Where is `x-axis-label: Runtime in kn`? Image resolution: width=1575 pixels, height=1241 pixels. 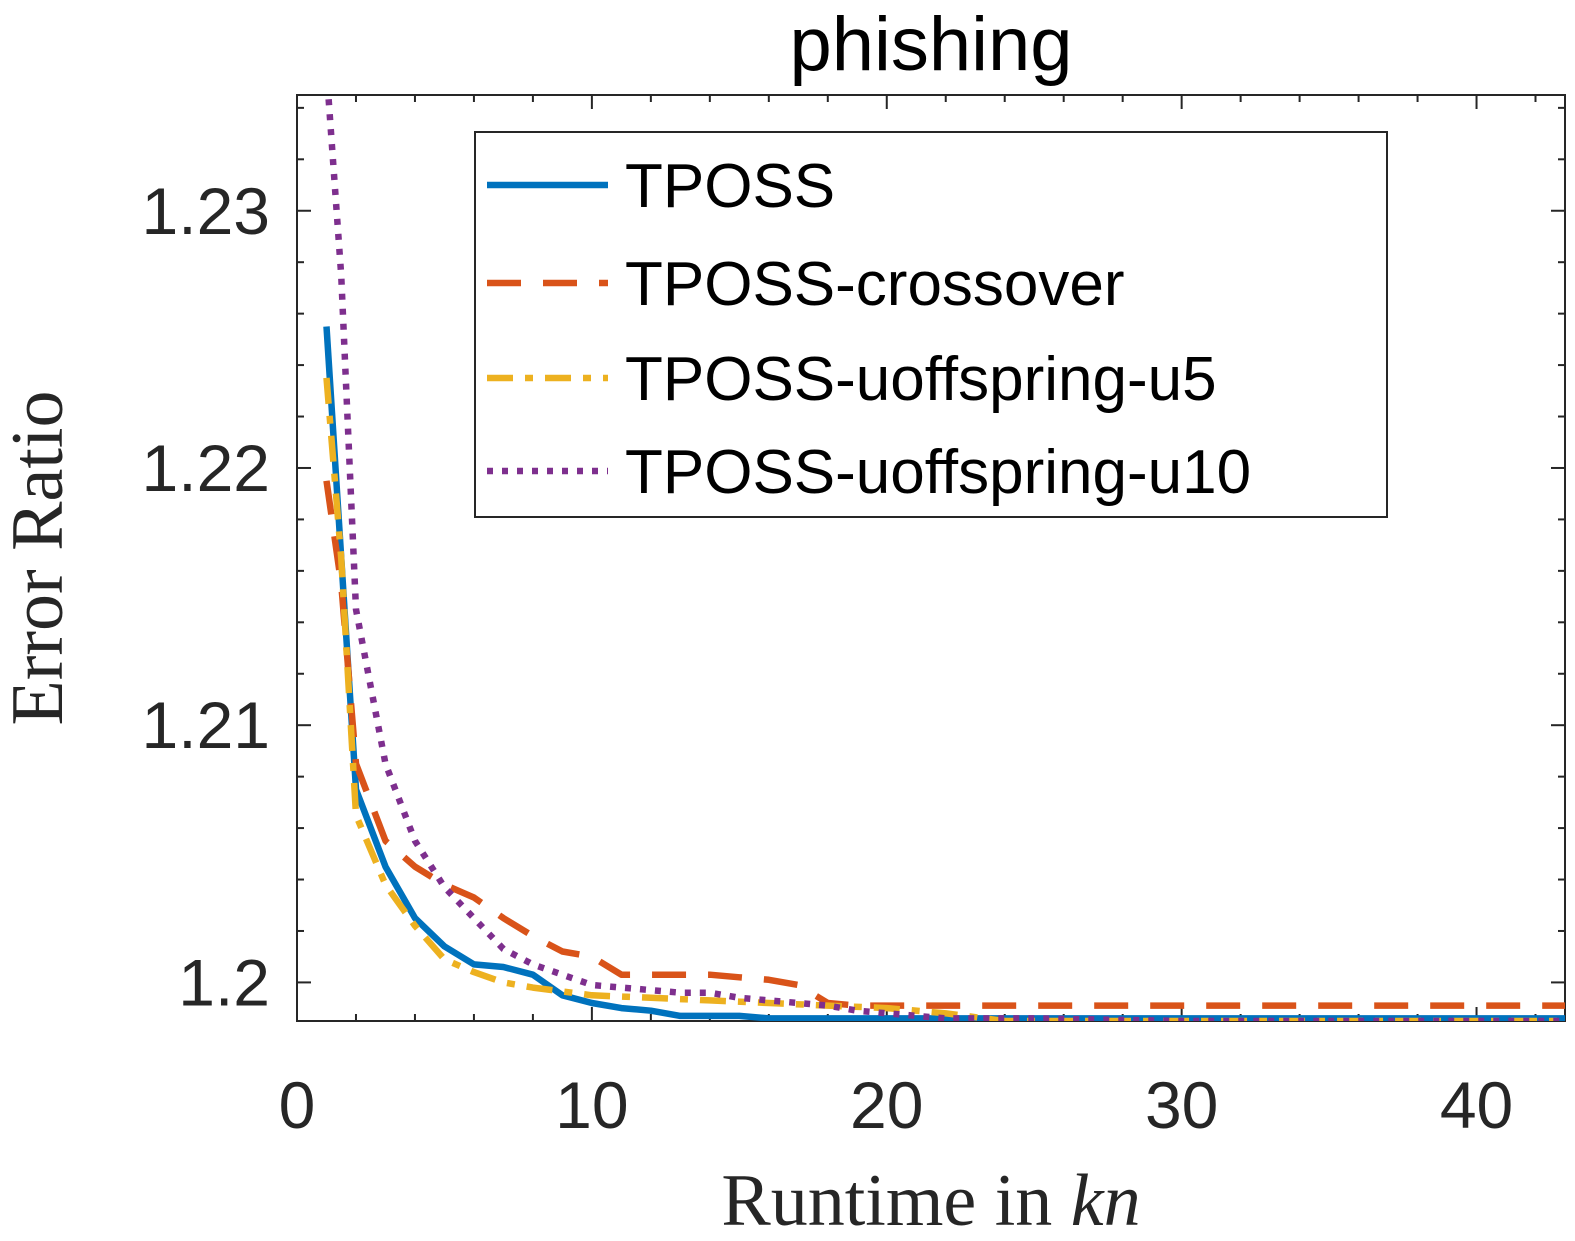
x-axis-label: Runtime in kn is located at coordinates (930, 1200).